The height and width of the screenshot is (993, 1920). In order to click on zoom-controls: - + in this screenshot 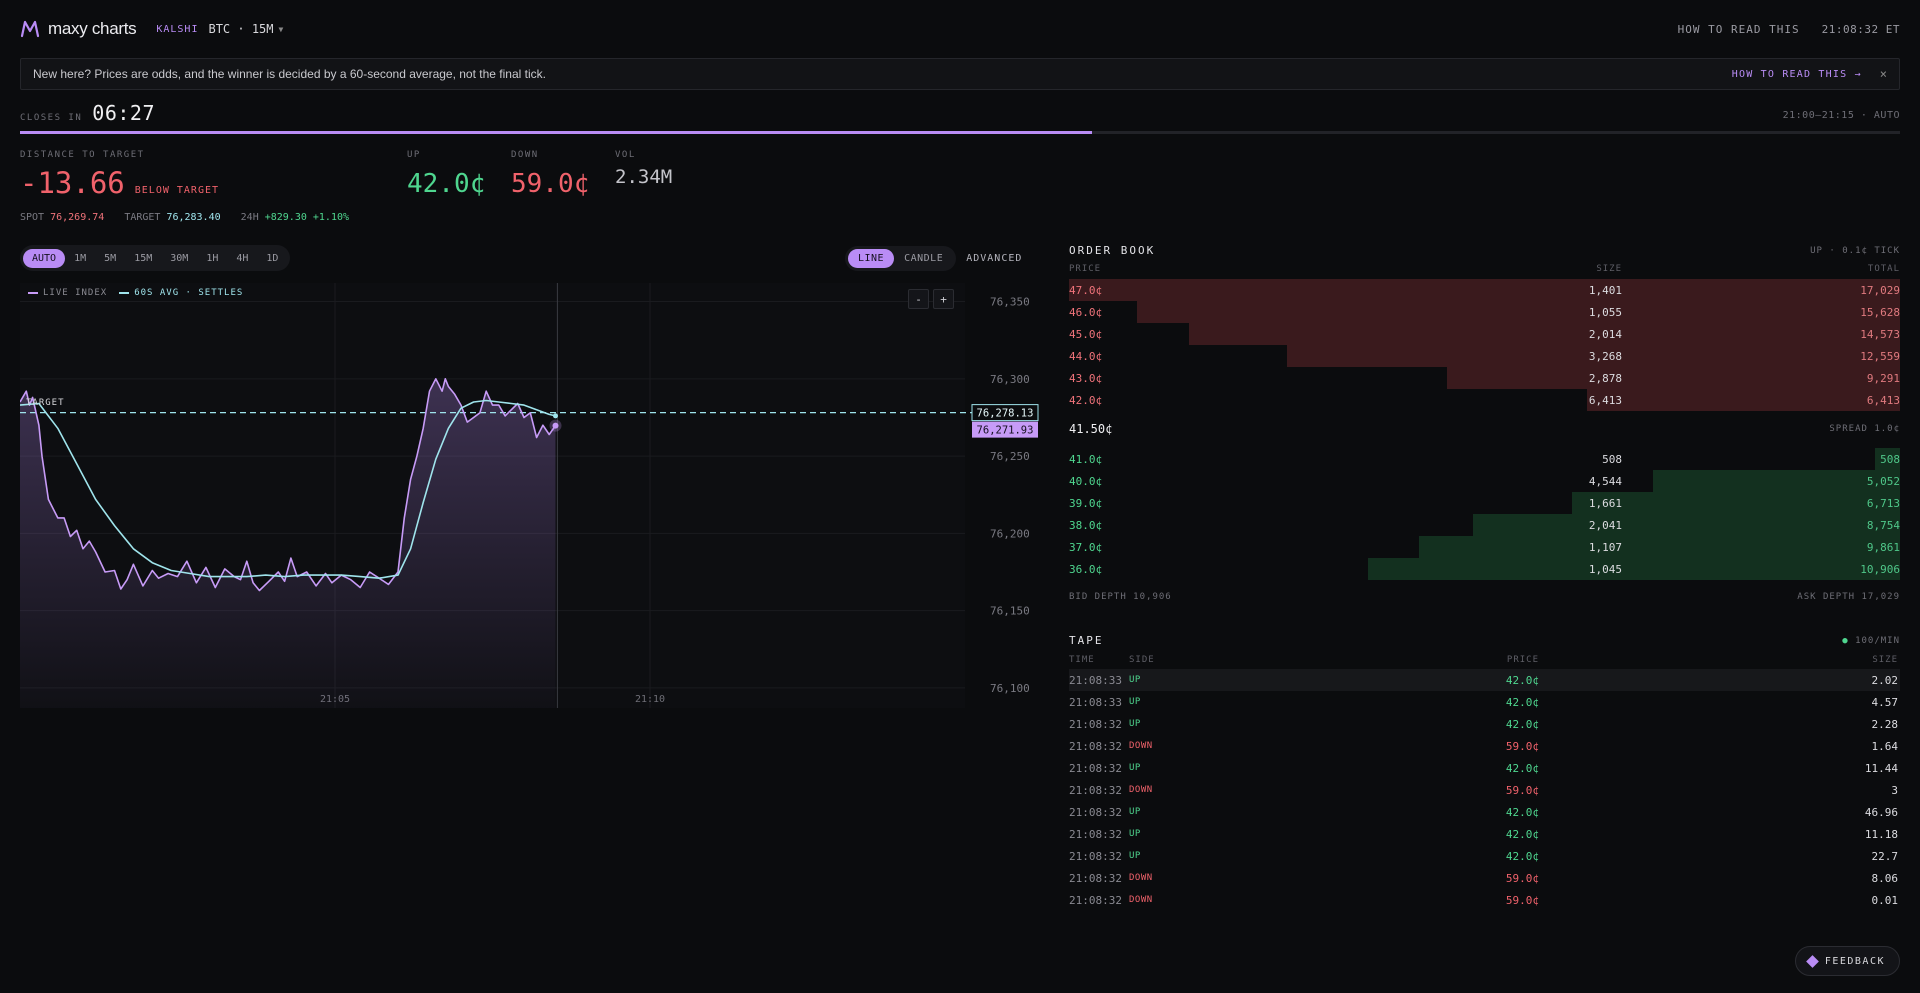, I will do `click(931, 299)`.